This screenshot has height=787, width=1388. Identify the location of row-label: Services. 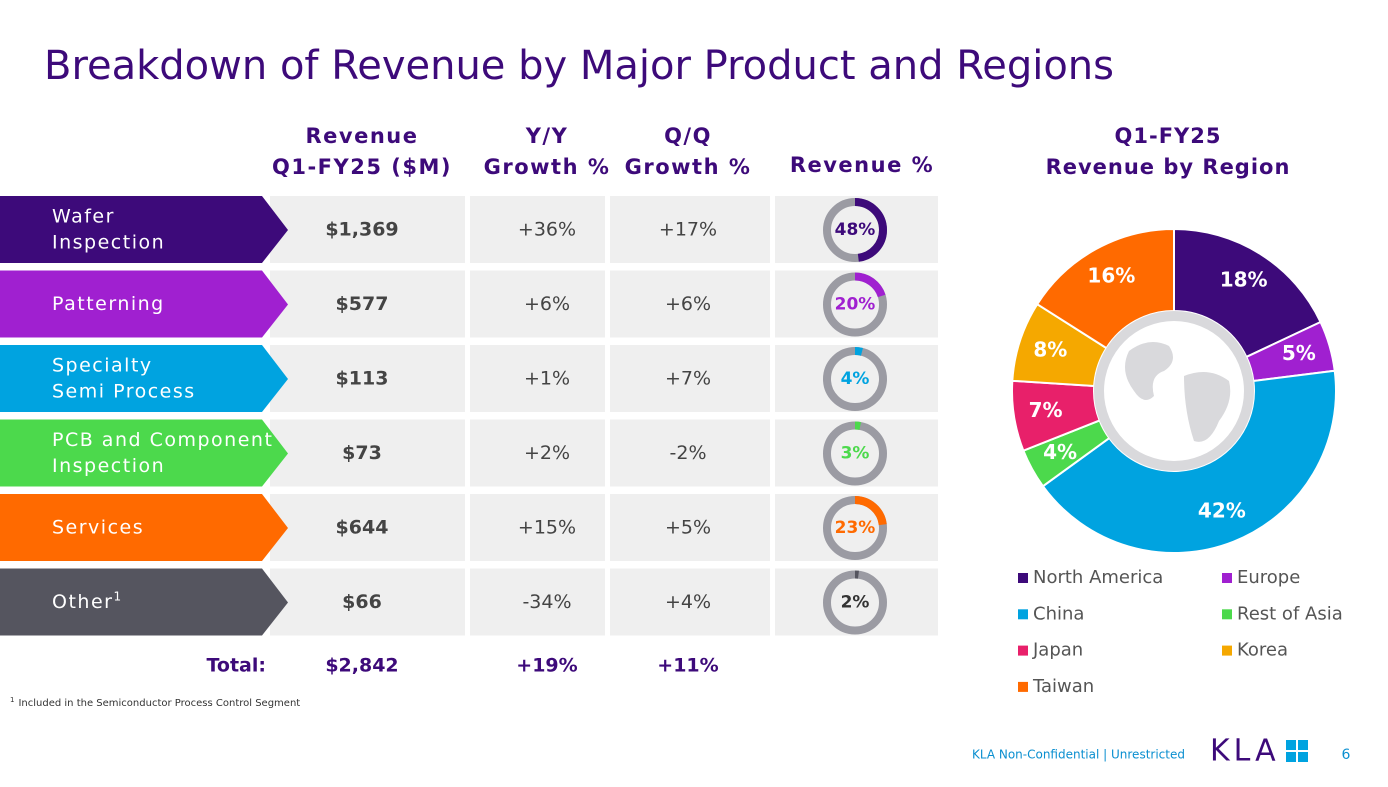
(98, 528).